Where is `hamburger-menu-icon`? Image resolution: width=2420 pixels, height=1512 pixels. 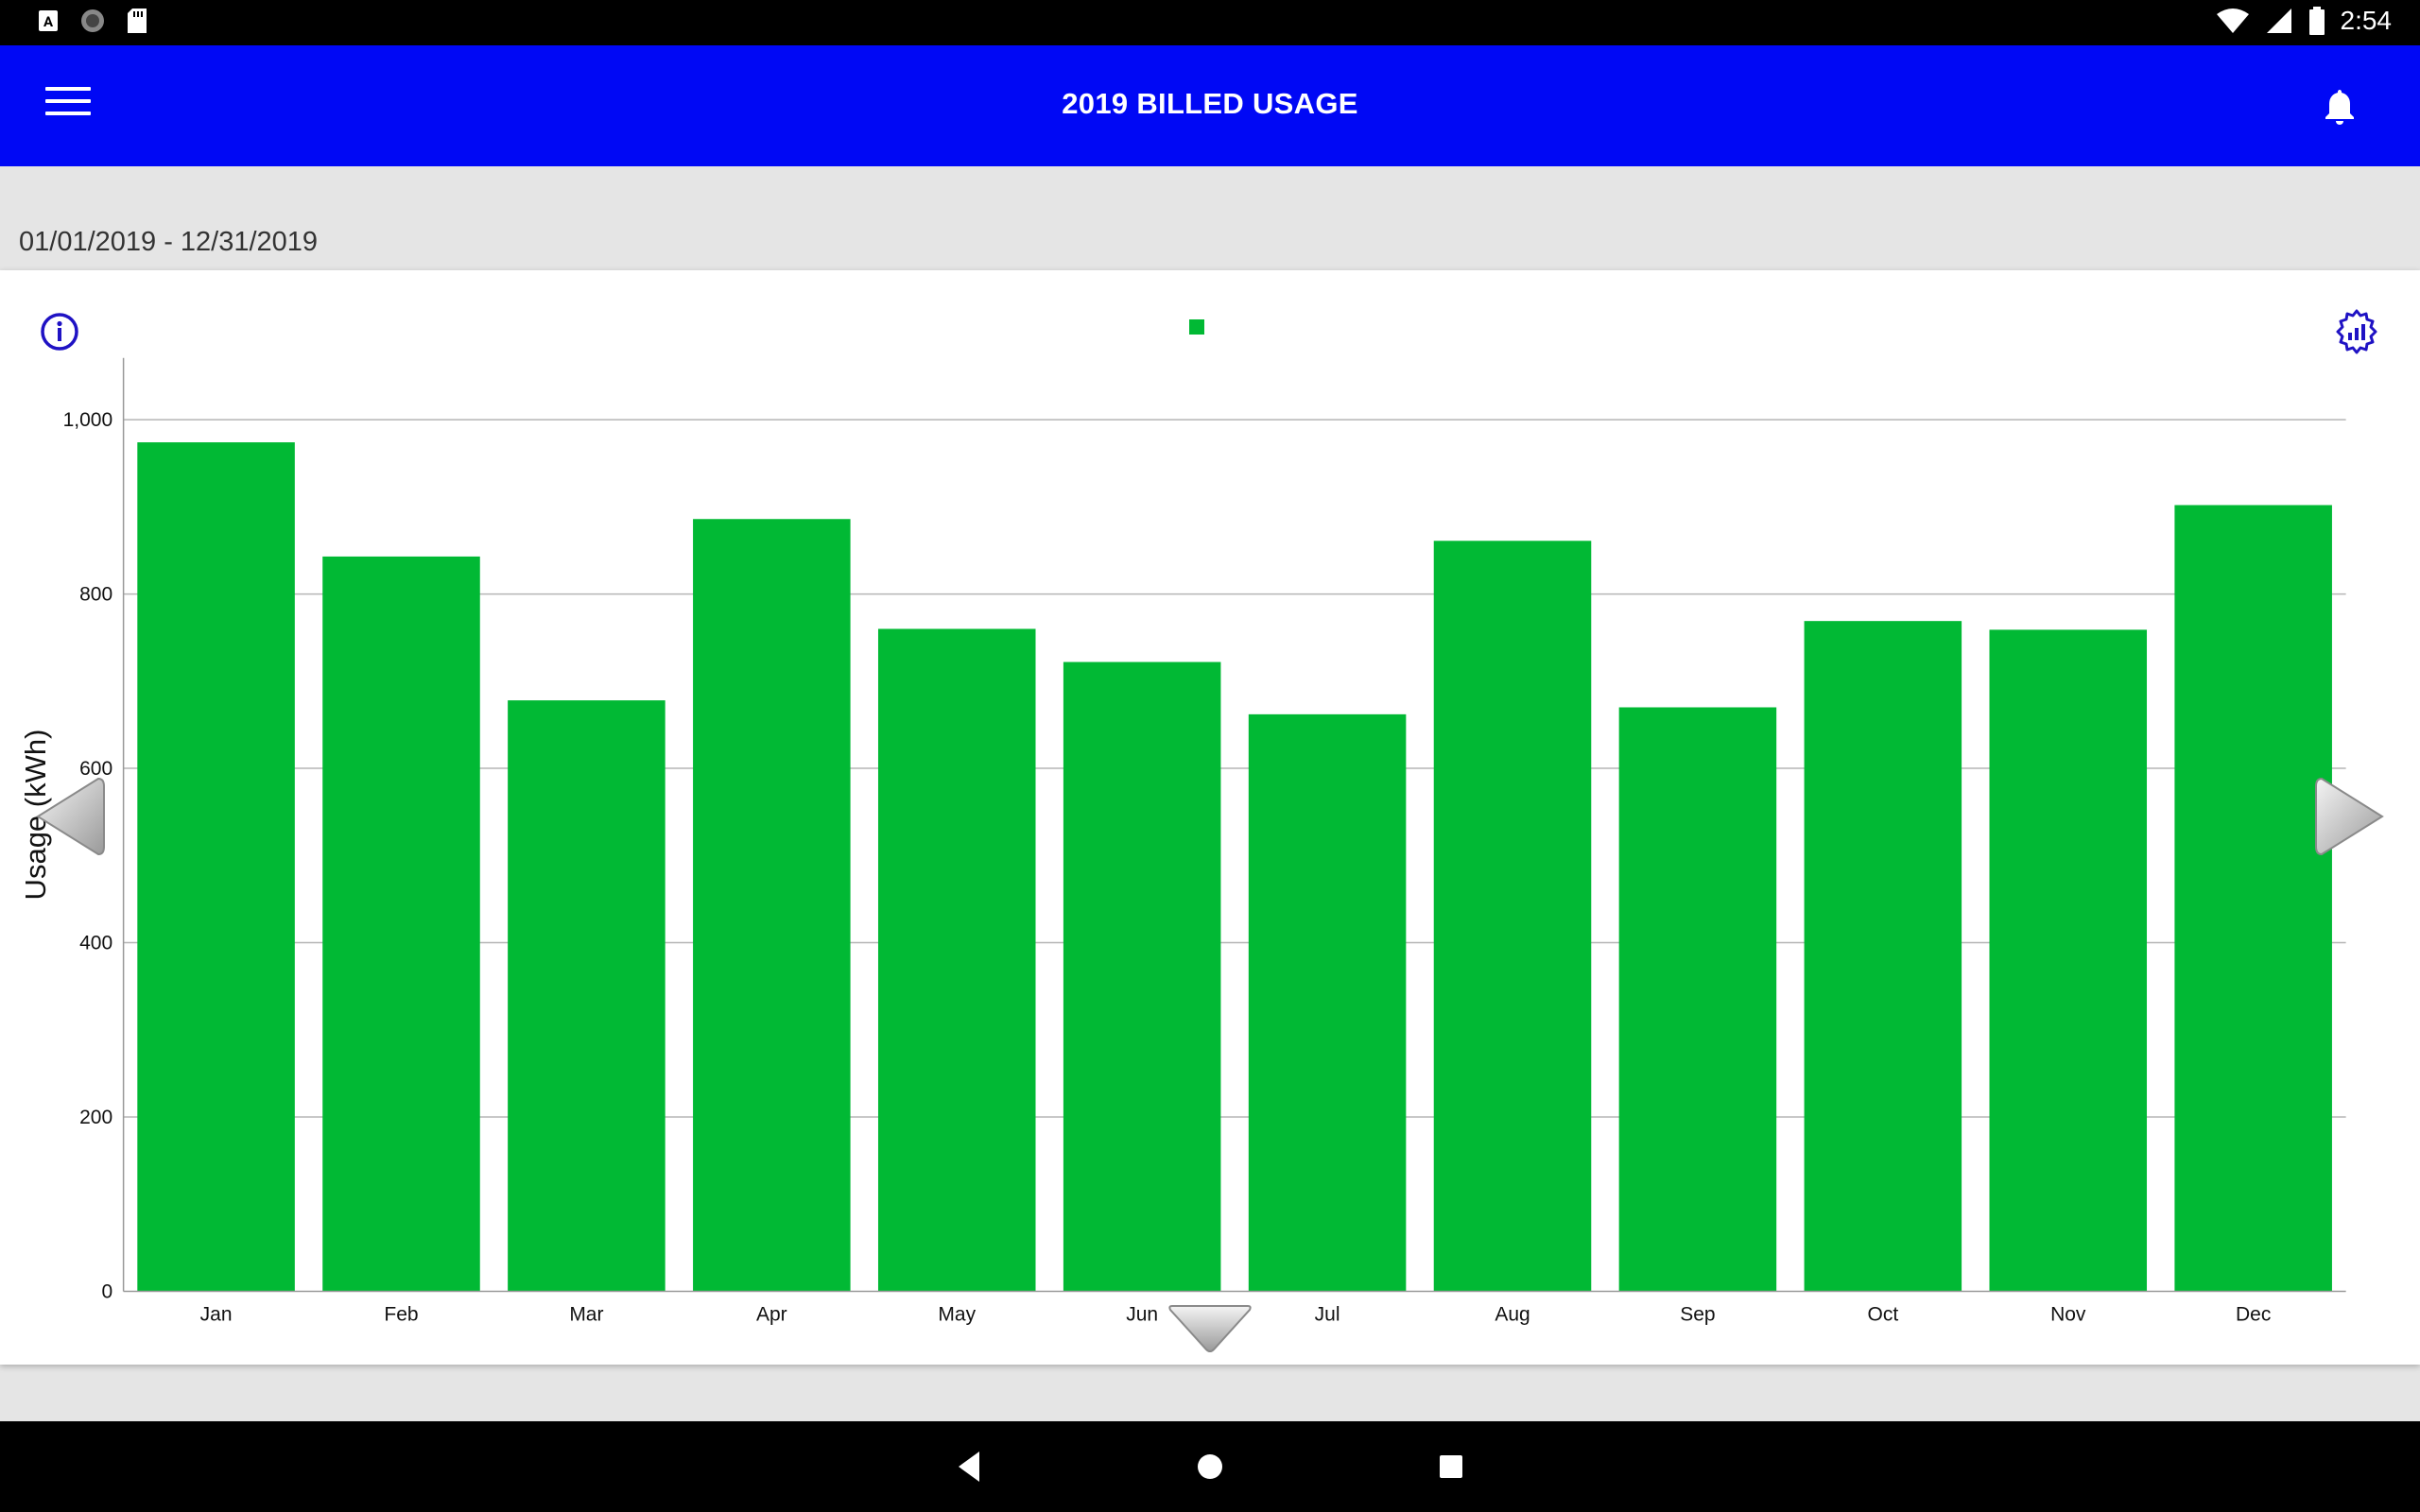 hamburger-menu-icon is located at coordinates (68, 106).